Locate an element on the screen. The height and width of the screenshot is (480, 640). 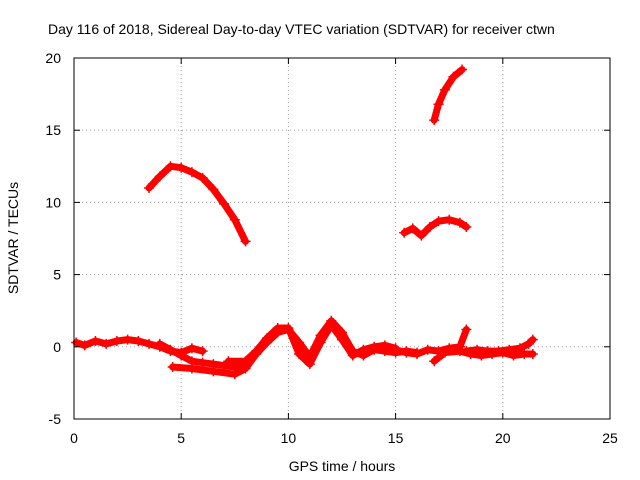
y-axis-label: SDTVAR / TECUs is located at coordinates (13, 238).